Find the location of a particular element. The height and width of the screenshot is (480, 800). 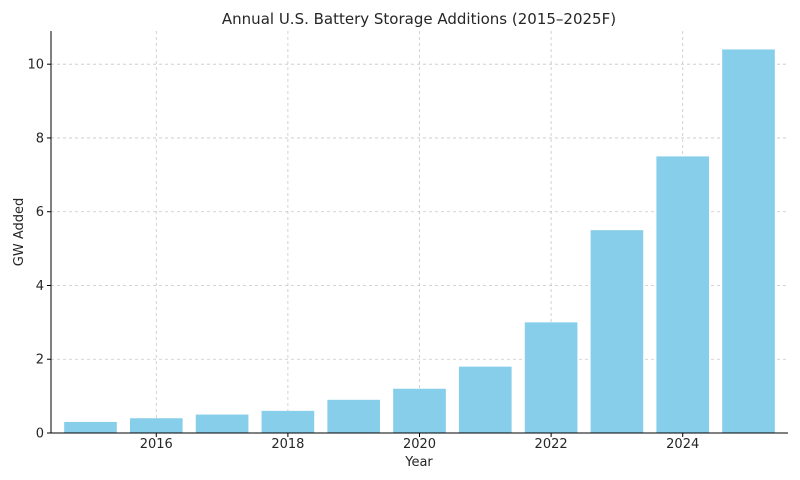

bar-2025 is located at coordinates (748, 241).